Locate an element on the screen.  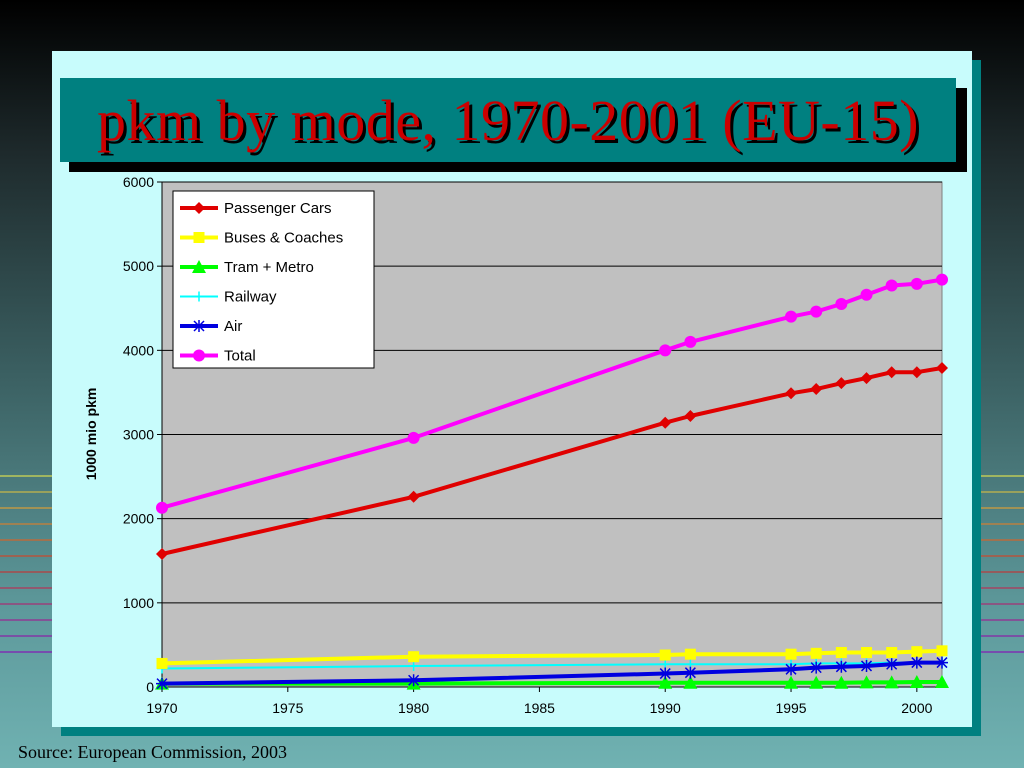
x-tick-label: 1975 is located at coordinates (287, 708).